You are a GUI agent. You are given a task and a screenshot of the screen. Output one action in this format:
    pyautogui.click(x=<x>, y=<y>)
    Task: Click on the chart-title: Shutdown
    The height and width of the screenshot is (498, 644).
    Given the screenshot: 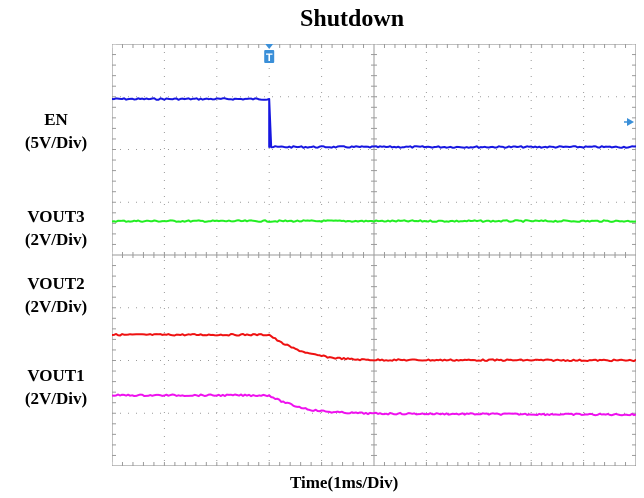 What is the action you would take?
    pyautogui.click(x=352, y=19)
    